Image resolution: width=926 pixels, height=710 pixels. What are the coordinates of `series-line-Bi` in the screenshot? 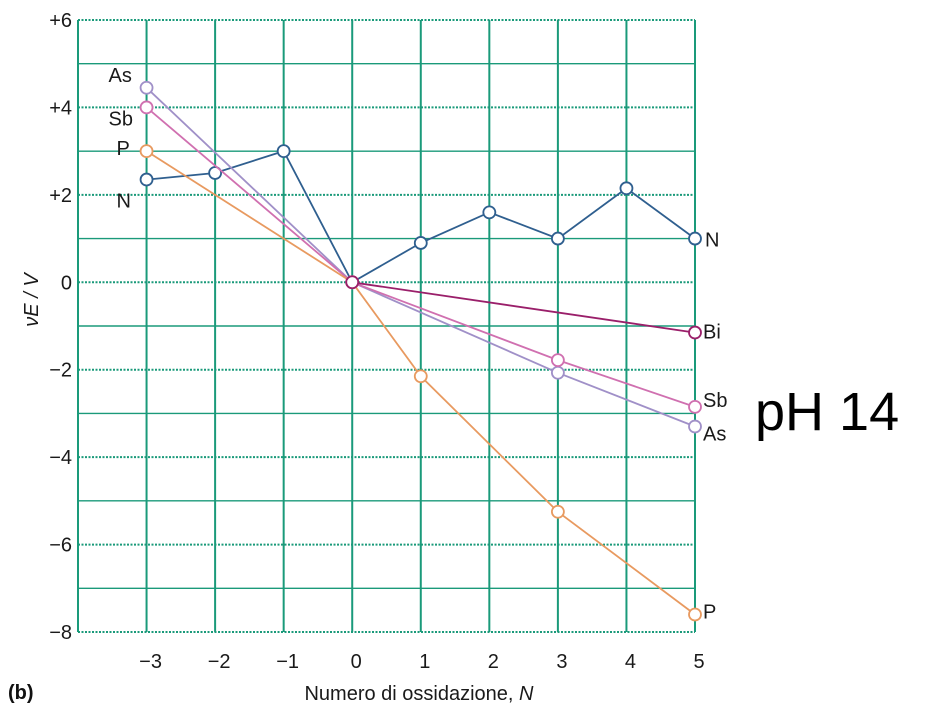 It's located at (524, 307).